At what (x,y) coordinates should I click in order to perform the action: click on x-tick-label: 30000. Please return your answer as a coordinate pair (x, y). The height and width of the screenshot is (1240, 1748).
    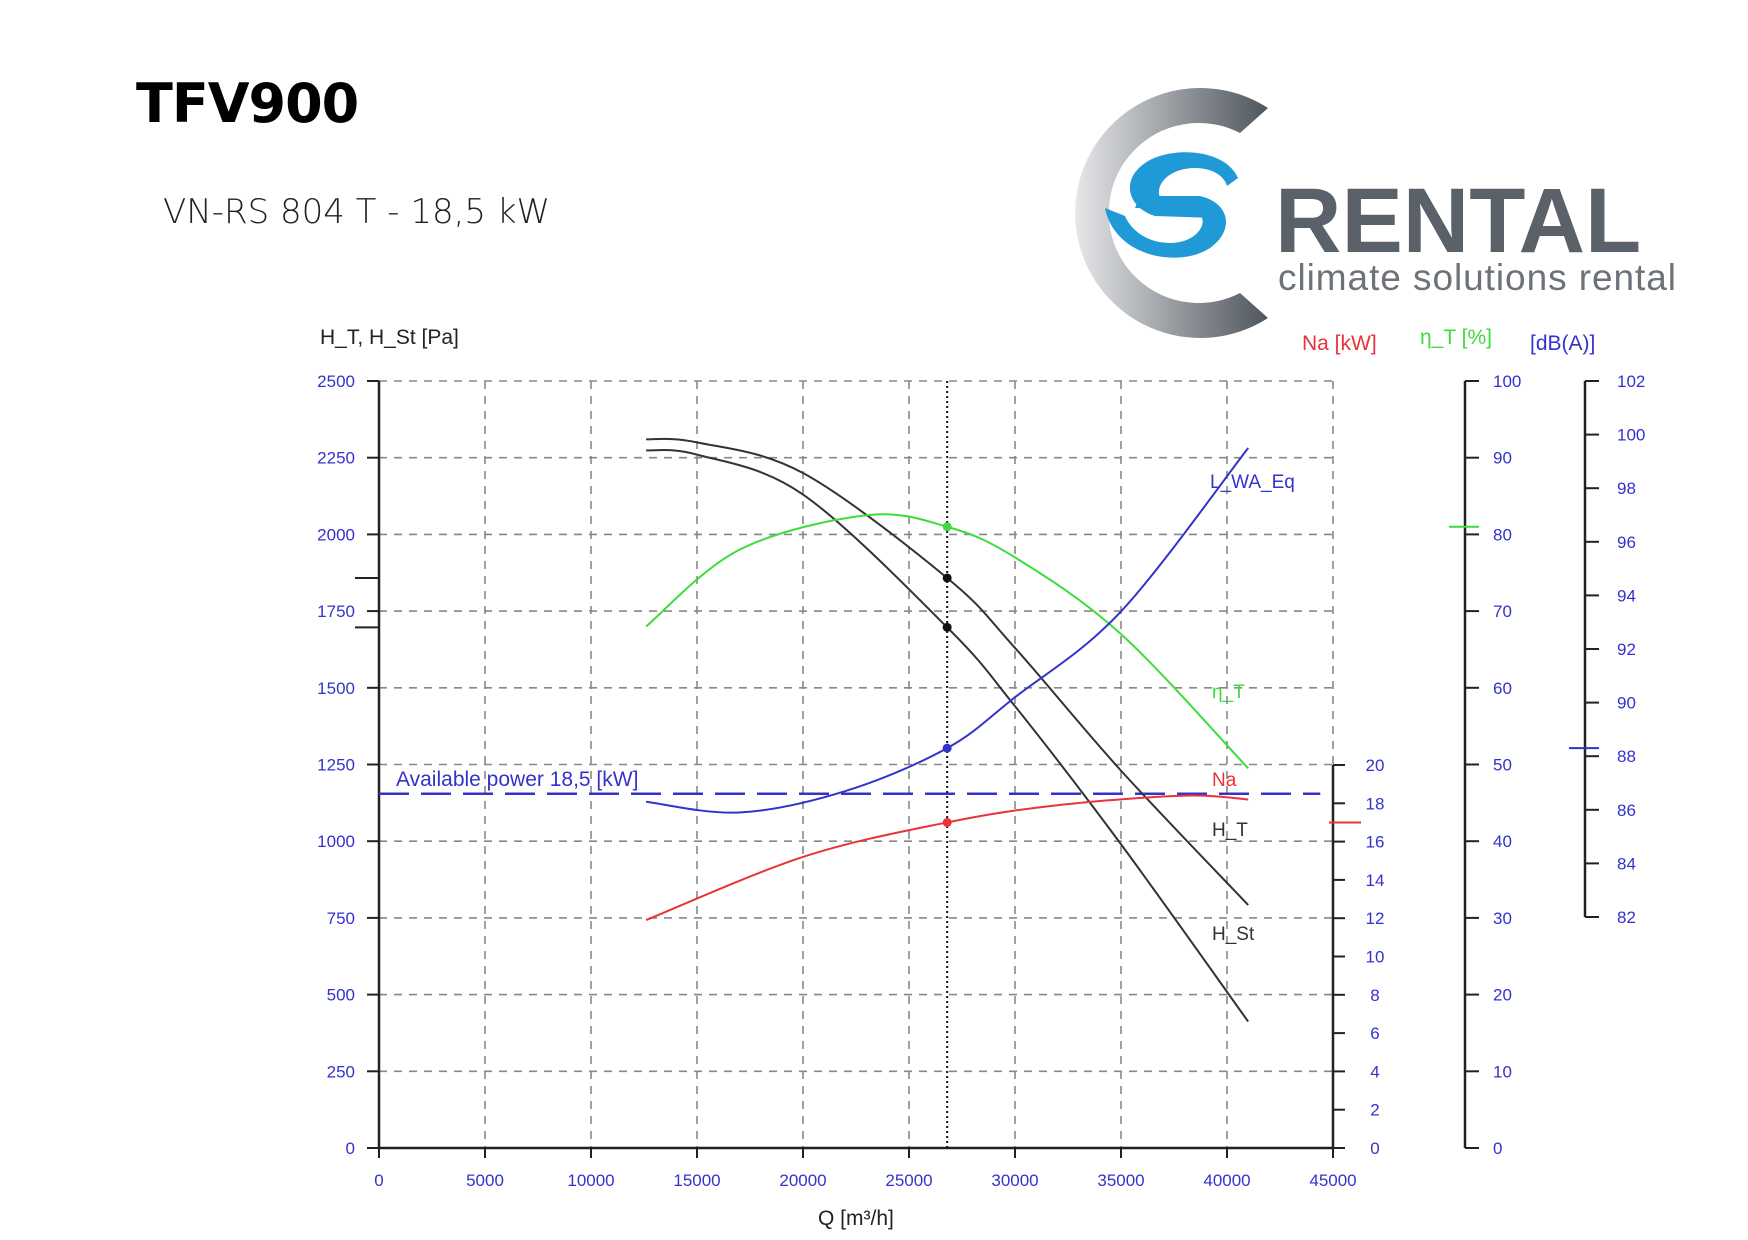
    Looking at the image, I should click on (1014, 1180).